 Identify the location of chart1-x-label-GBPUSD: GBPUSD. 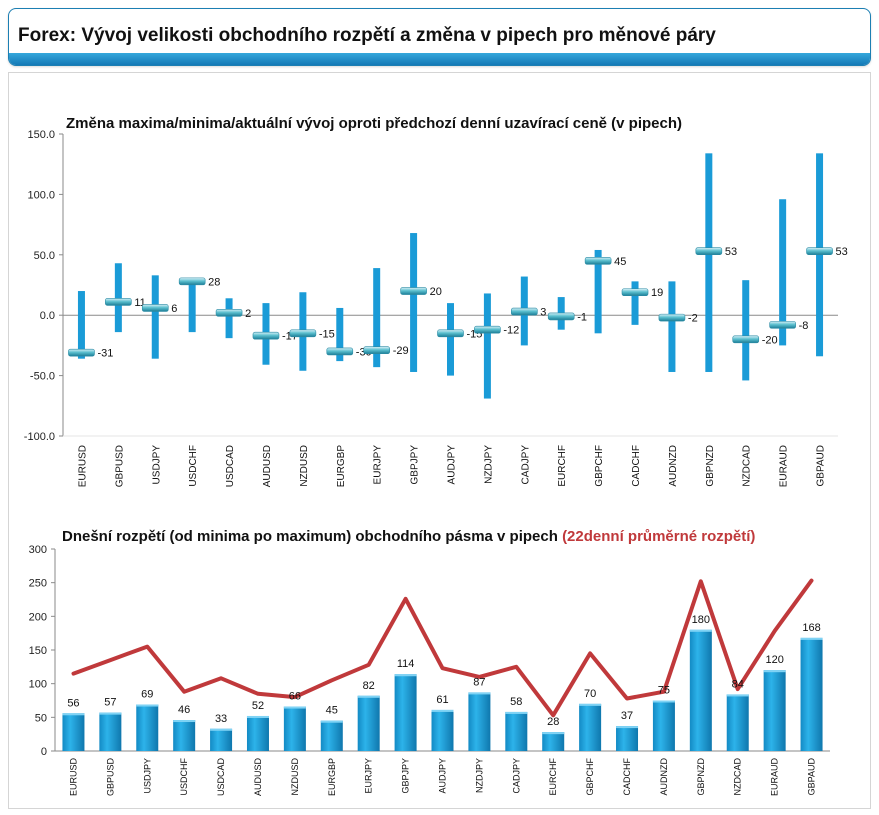
(119, 466).